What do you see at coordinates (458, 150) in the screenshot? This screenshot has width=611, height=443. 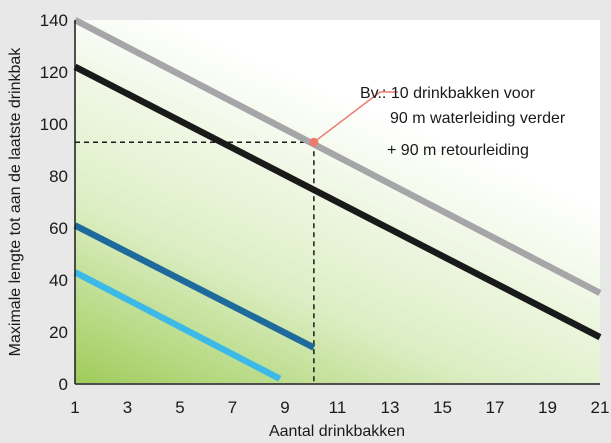 I see `annotation-line-3: + 90 m retourleiding` at bounding box center [458, 150].